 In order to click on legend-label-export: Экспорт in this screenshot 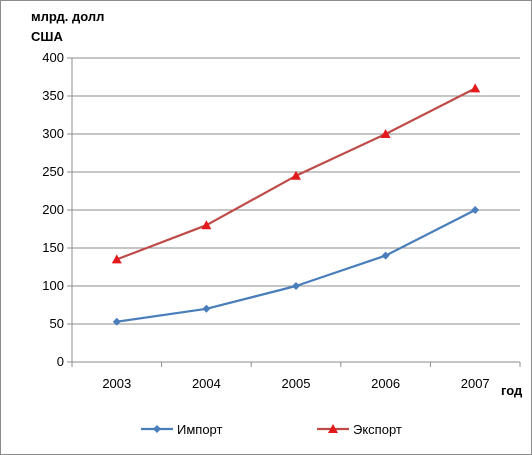, I will do `click(377, 429)`.